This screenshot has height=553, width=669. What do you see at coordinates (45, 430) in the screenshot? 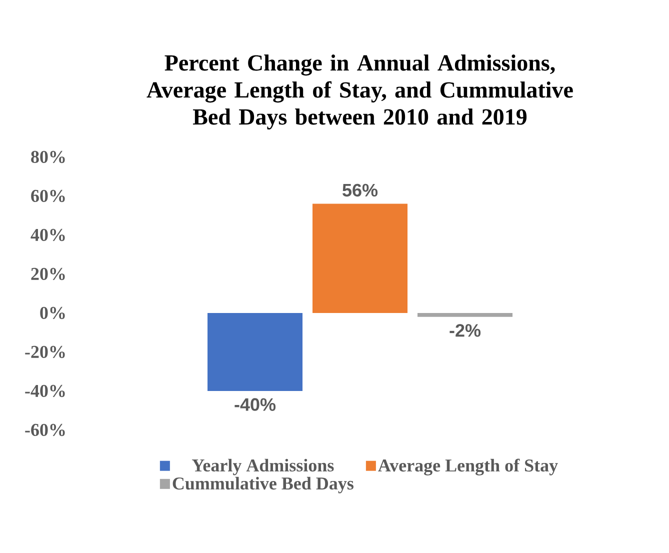
I see `y-tick-label: -60%` at bounding box center [45, 430].